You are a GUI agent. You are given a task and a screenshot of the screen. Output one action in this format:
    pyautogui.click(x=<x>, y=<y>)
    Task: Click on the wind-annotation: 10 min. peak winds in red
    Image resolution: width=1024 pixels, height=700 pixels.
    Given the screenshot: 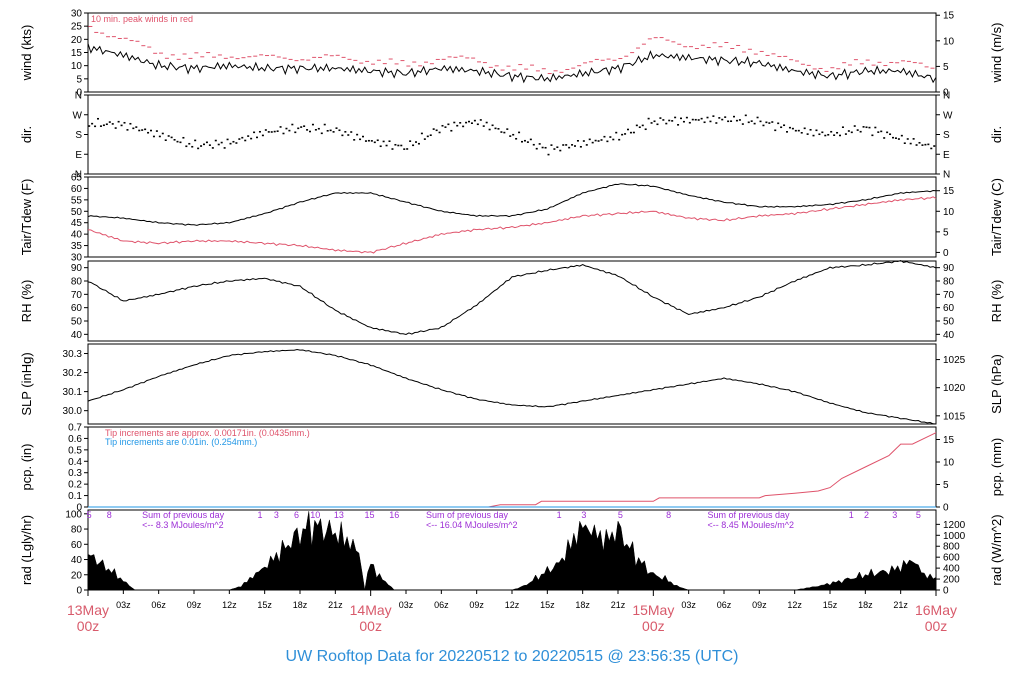 What is the action you would take?
    pyautogui.click(x=142, y=19)
    